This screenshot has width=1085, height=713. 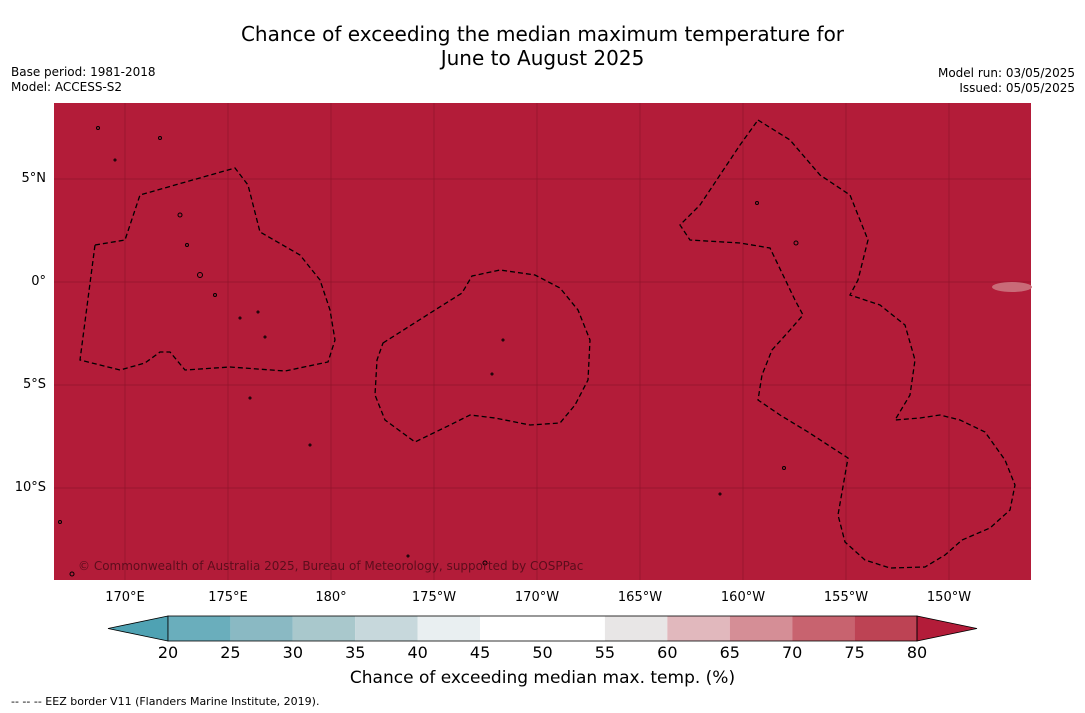 I want to click on lon-label-170e: 170°E, so click(x=125, y=597).